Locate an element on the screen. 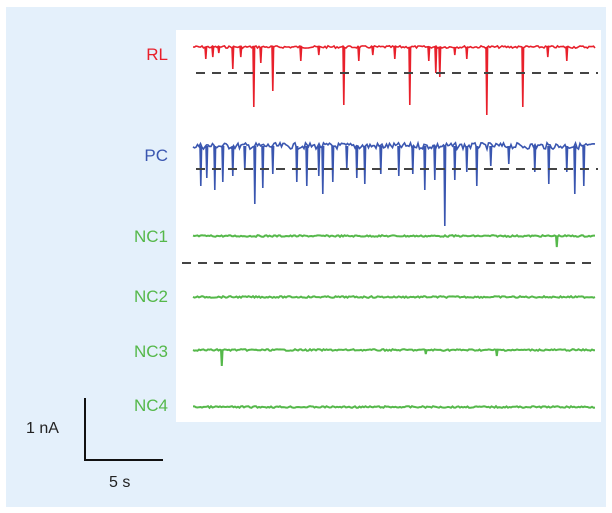 Image resolution: width=612 pixels, height=513 pixels. trace-pc is located at coordinates (394, 183).